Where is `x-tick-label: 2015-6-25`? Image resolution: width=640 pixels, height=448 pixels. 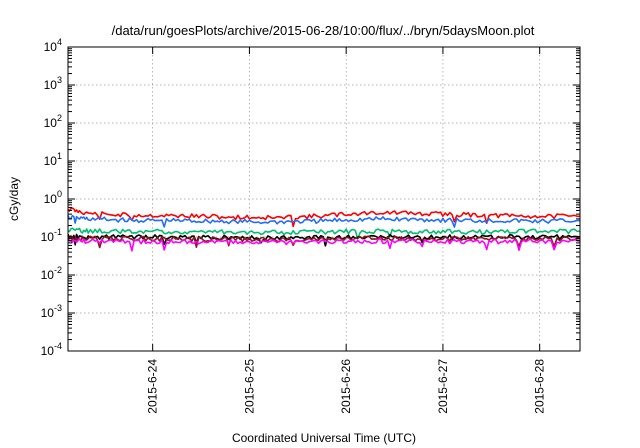
x-tick-label: 2015-6-25 is located at coordinates (249, 386).